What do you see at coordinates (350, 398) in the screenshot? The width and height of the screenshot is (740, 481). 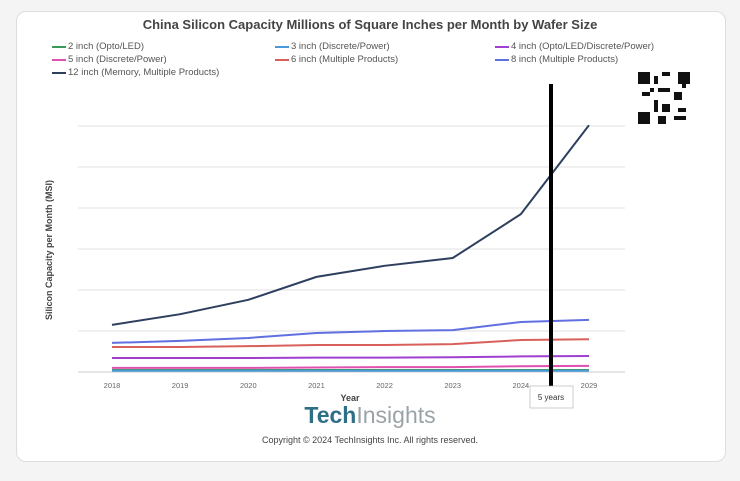 I see `x-axis-title: Year` at bounding box center [350, 398].